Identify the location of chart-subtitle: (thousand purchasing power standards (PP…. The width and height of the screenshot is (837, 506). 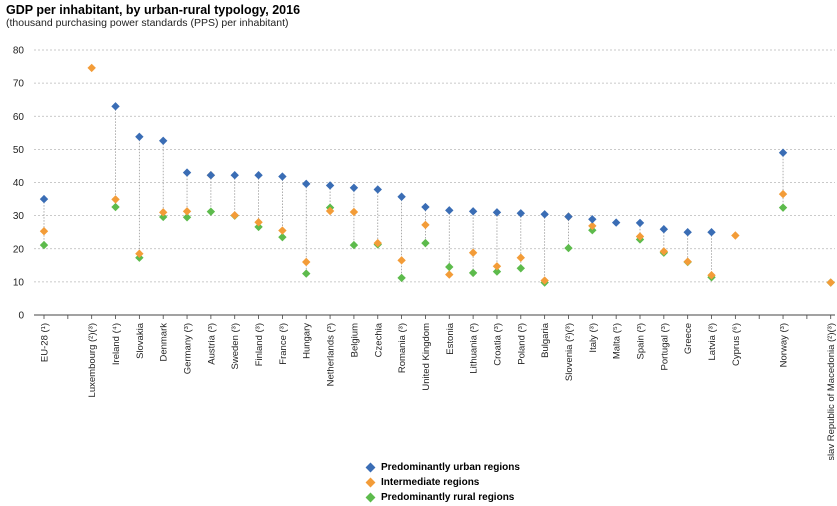
(147, 23).